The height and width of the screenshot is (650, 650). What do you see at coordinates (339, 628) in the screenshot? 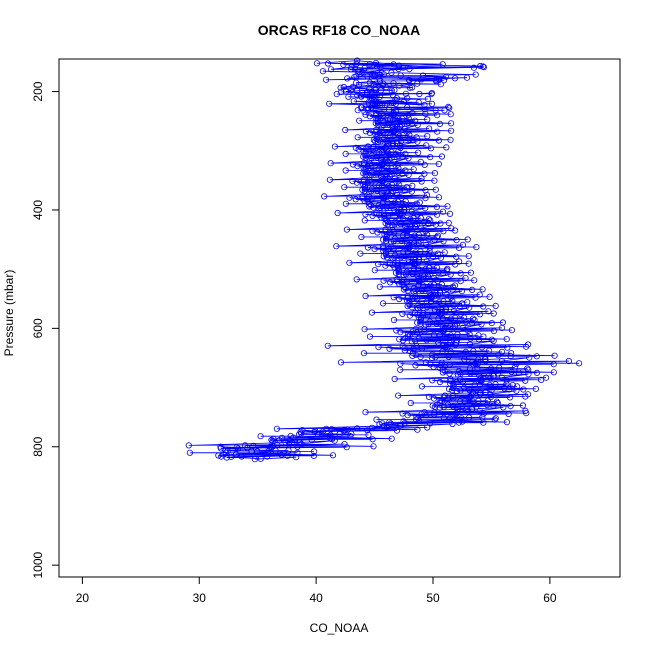
I see `x-axis-label: CO_NOAA` at bounding box center [339, 628].